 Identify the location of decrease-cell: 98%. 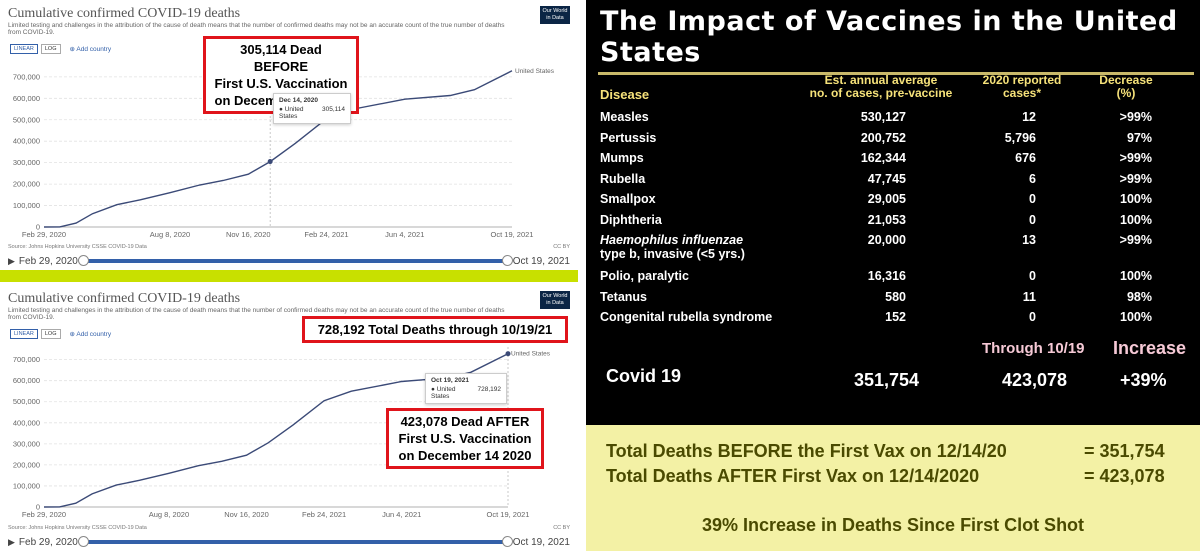
(1139, 296).